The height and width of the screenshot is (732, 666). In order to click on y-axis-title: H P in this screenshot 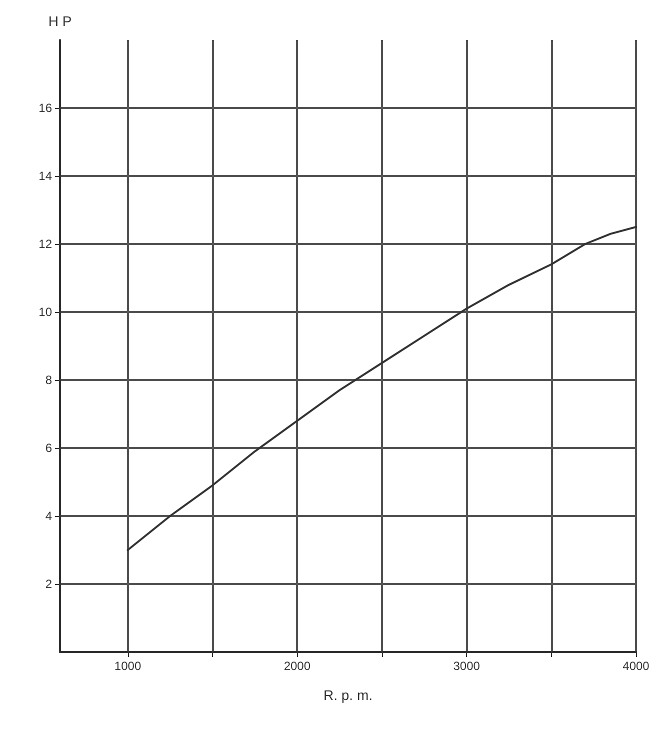, I will do `click(60, 21)`.